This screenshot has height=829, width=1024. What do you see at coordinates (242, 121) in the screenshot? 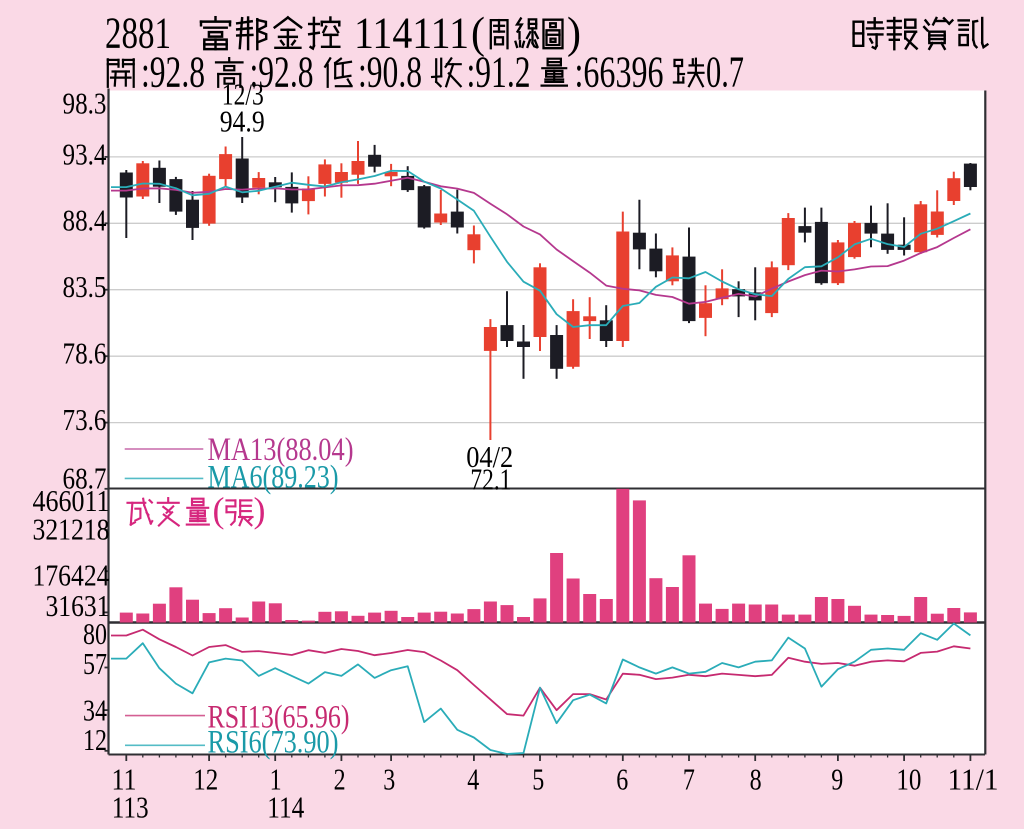
I see `svg-text: 94.9` at bounding box center [242, 121].